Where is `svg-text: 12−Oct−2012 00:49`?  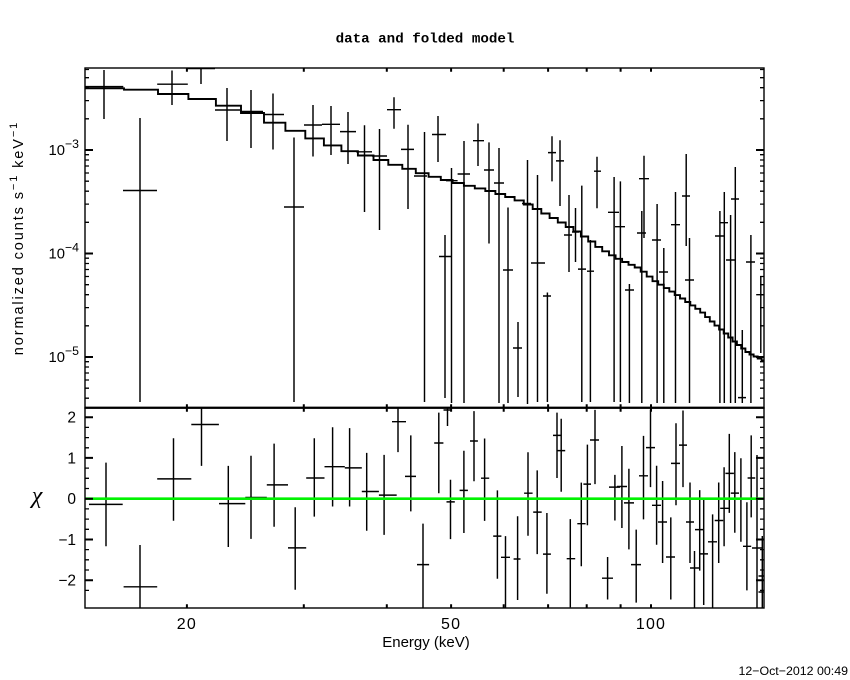 svg-text: 12−Oct−2012 00:49 is located at coordinates (793, 671).